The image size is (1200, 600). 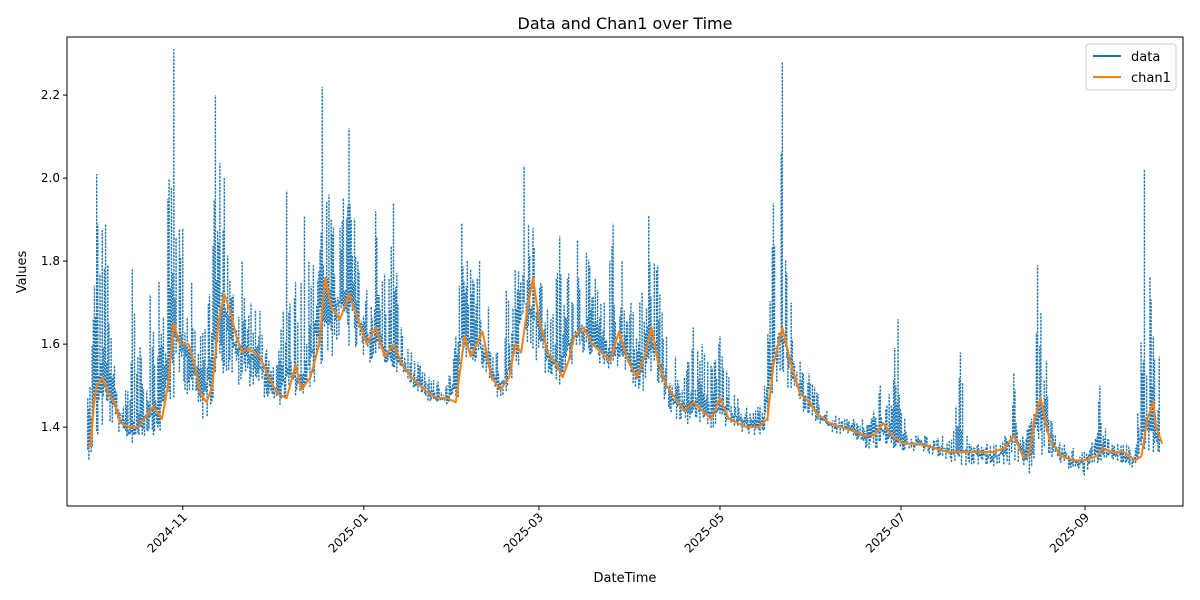 I want to click on y-tick-label: 1.8, so click(x=50, y=261).